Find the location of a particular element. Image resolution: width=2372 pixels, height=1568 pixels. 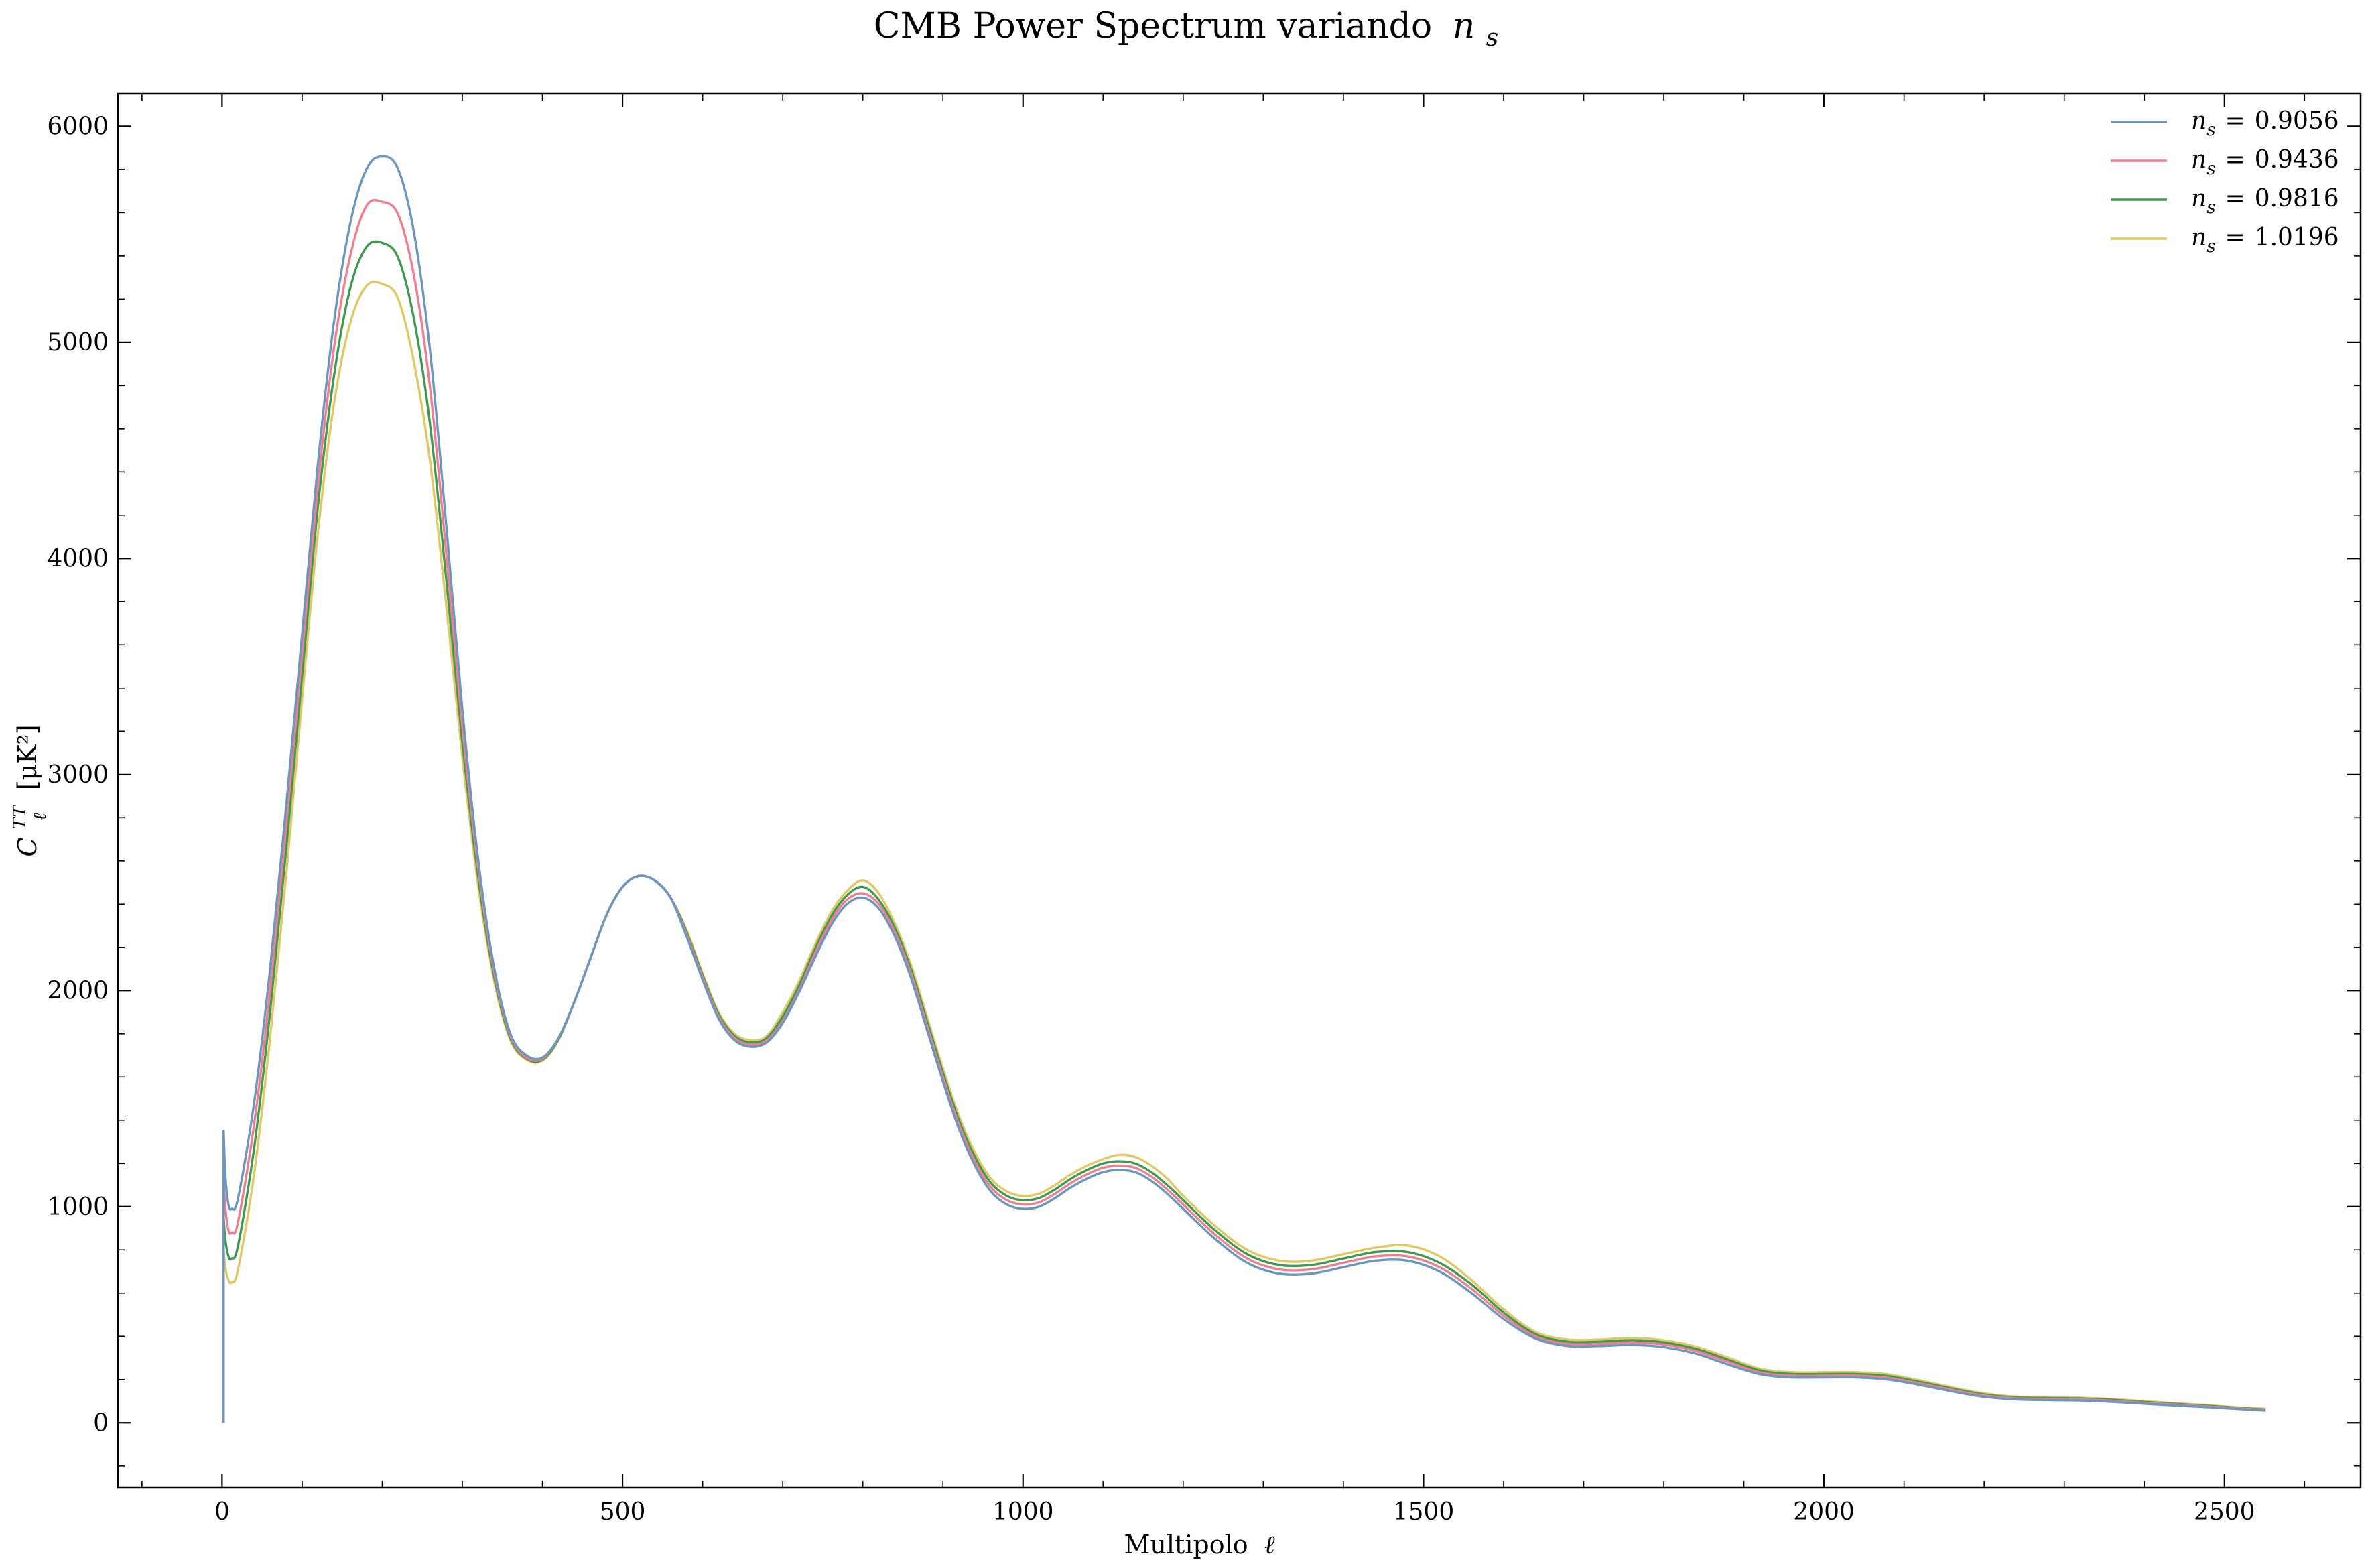

y-axis-label: C TT ℓ [μK²] is located at coordinates (27, 790).